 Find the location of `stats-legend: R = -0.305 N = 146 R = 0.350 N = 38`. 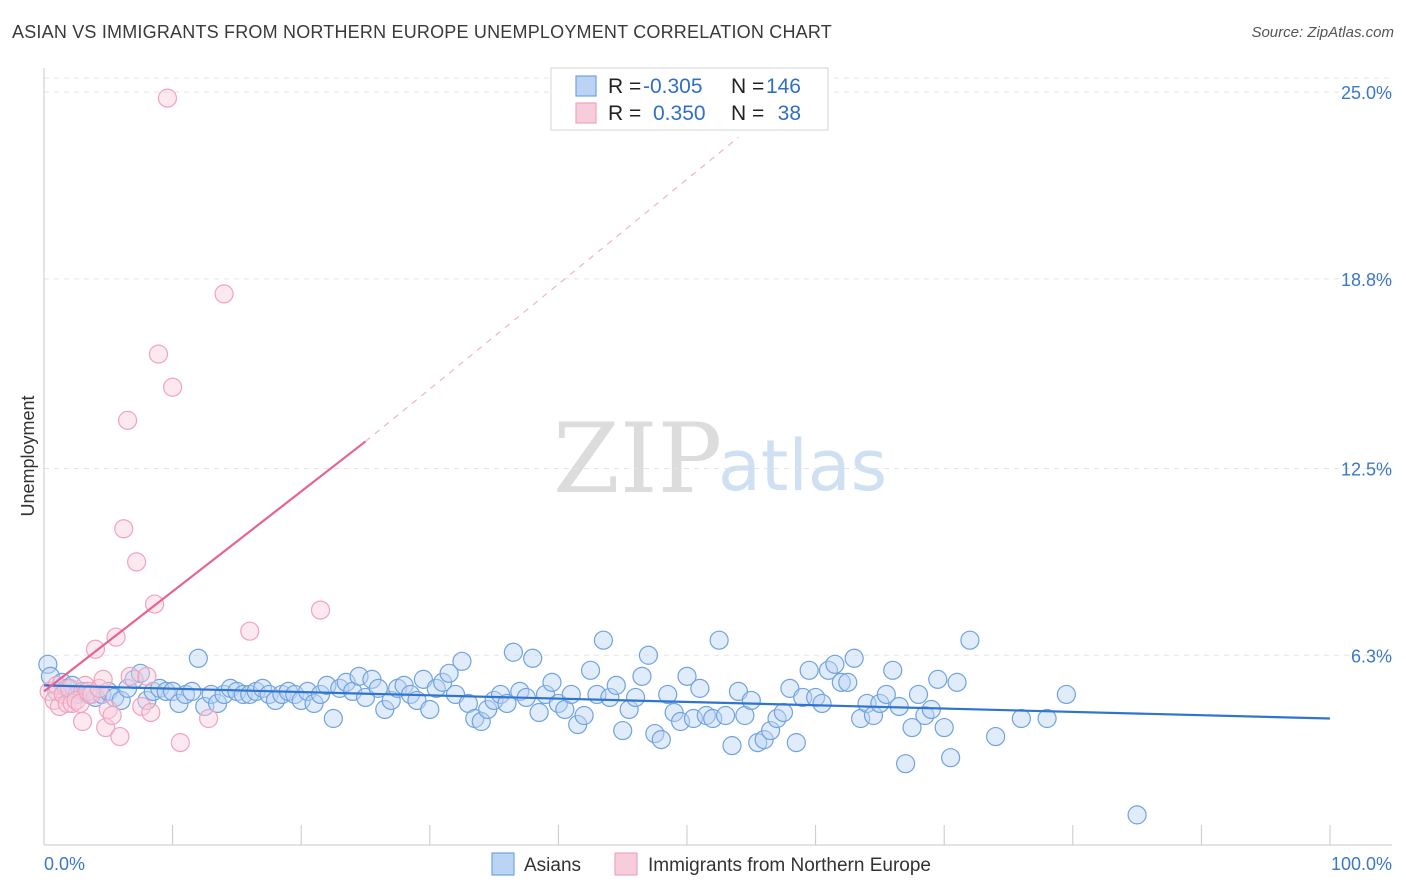

stats-legend: R = -0.305 N = 146 R = 0.350 N = 38 is located at coordinates (689, 99).